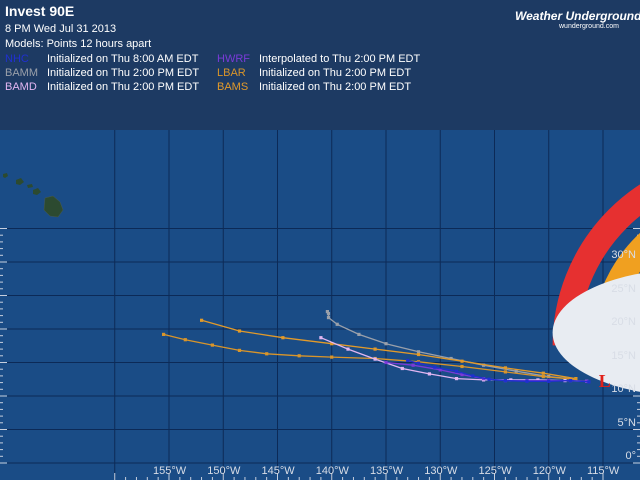  What do you see at coordinates (623, 389) in the screenshot?
I see `latitude-label: 10°N` at bounding box center [623, 389].